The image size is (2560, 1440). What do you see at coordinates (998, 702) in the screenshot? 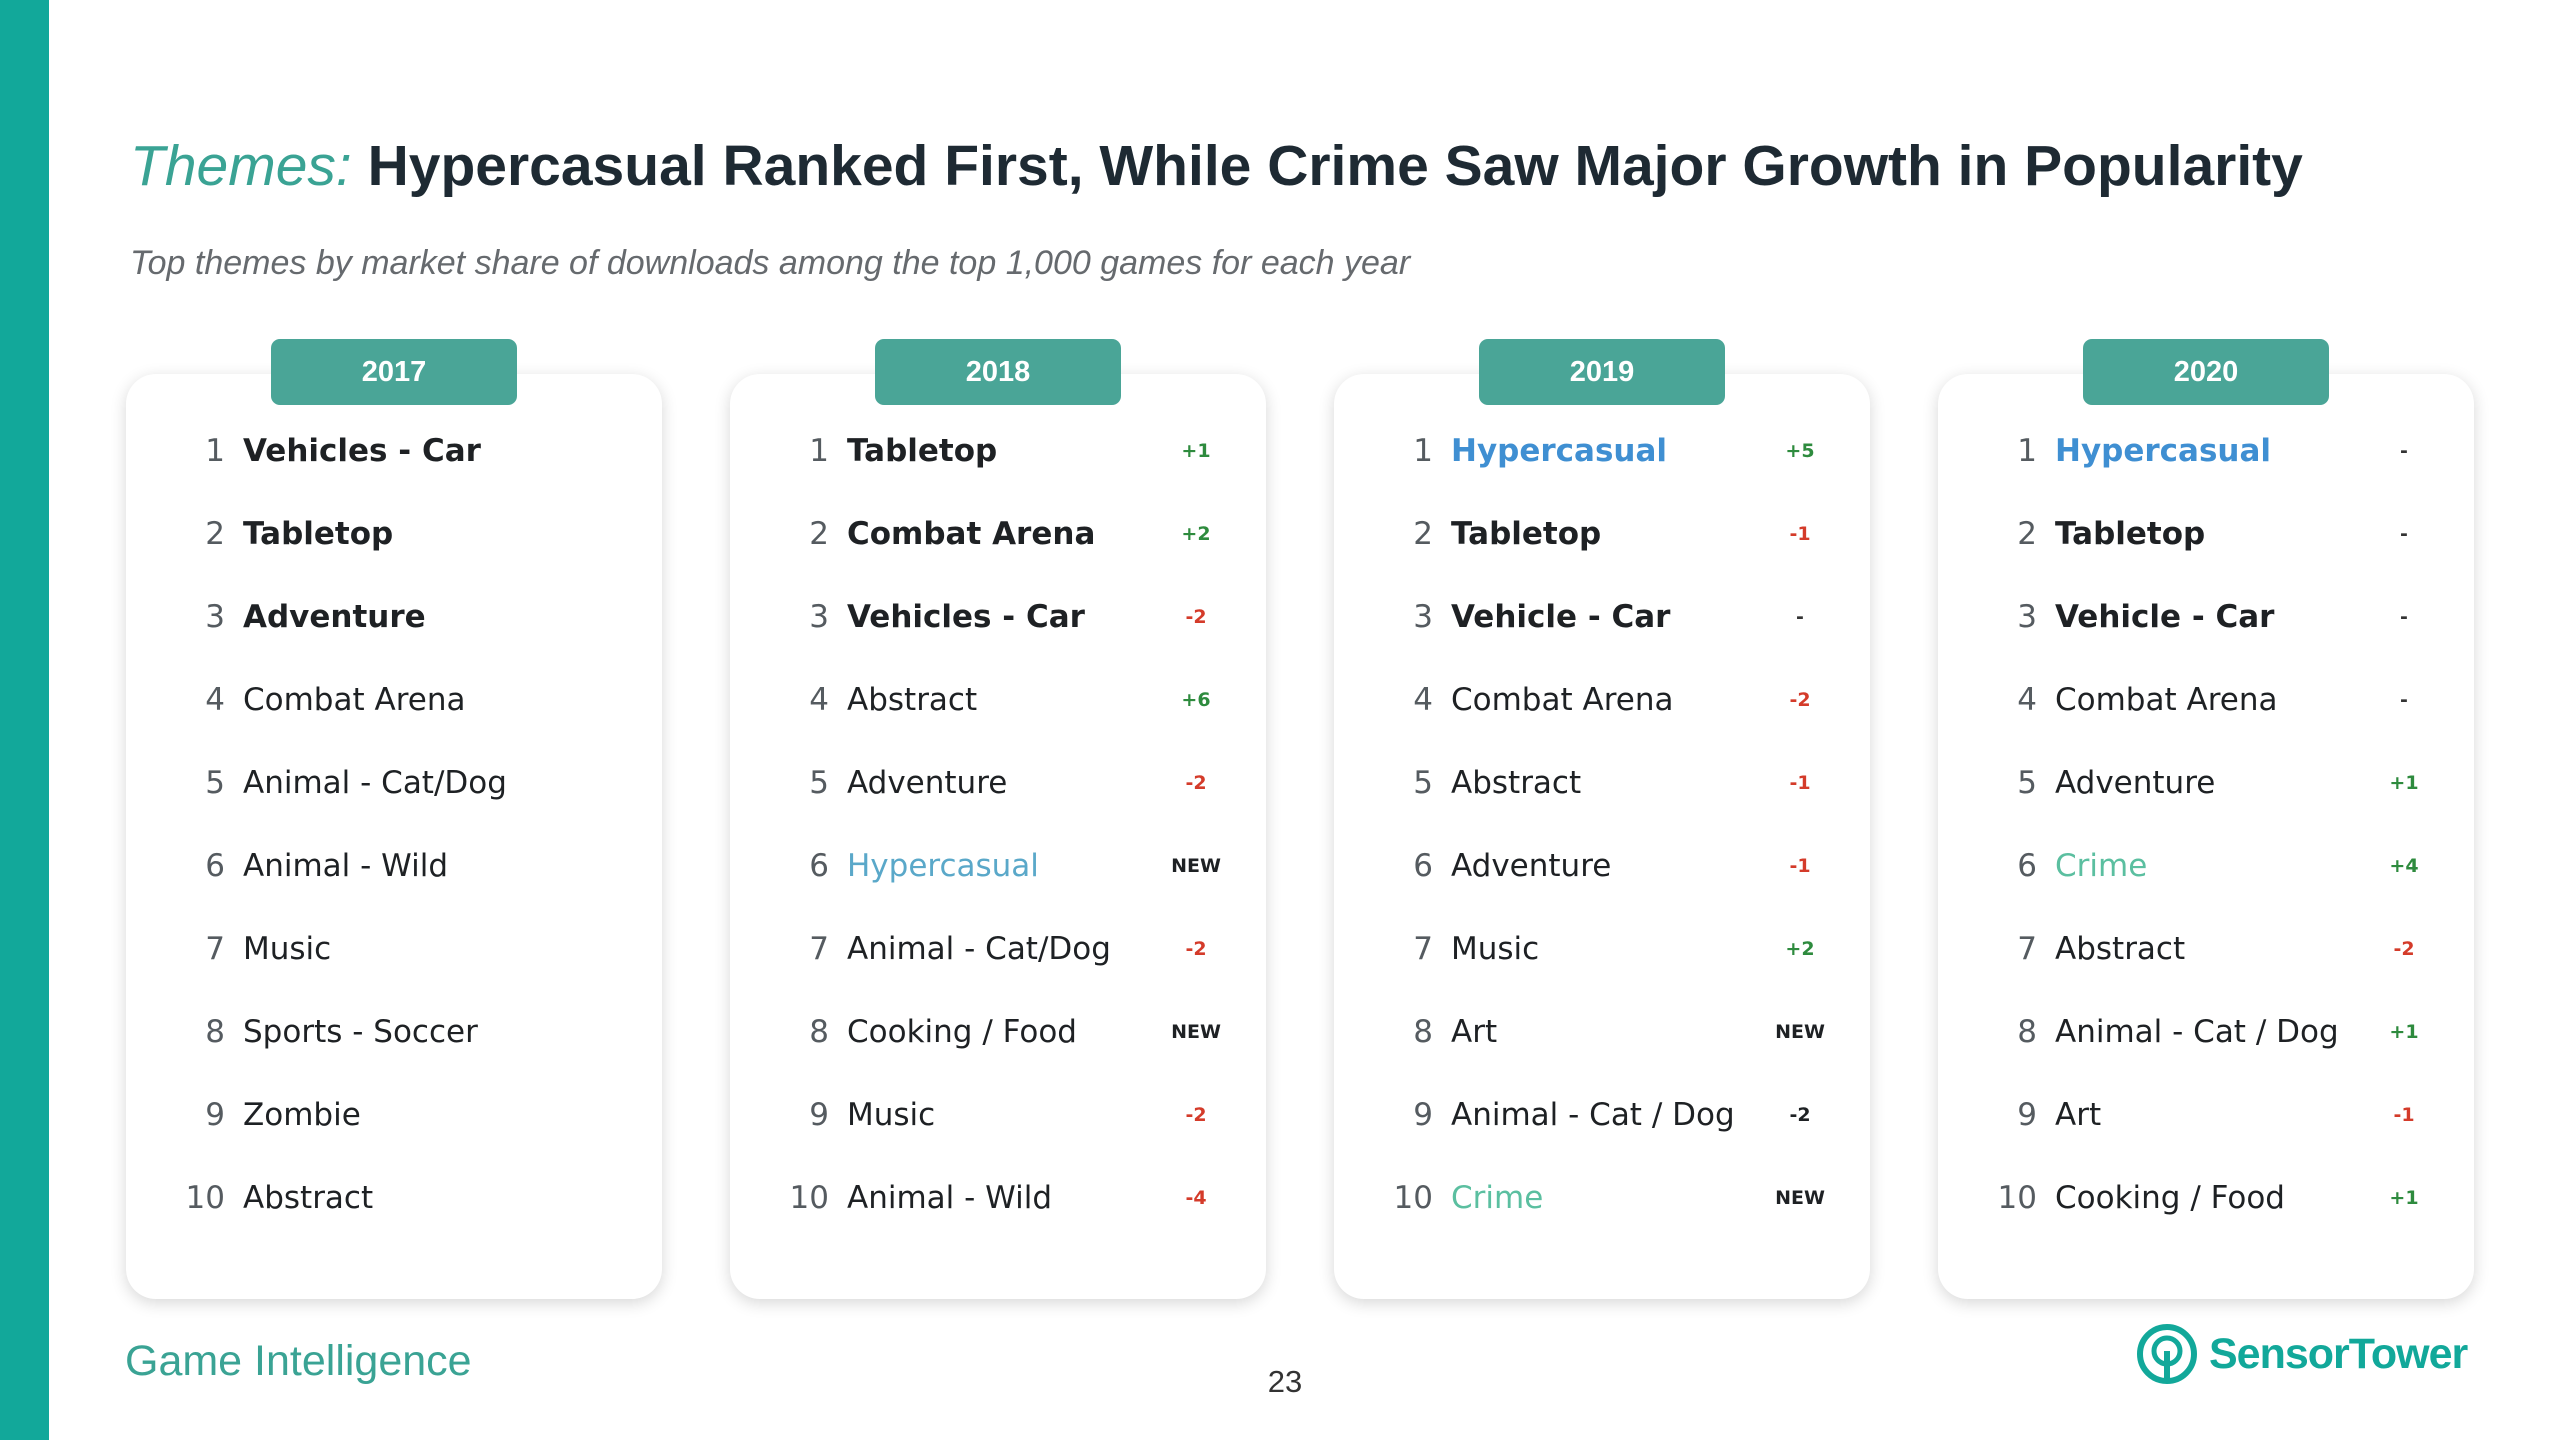
I see `table-row: 4 Abstract +6` at bounding box center [998, 702].